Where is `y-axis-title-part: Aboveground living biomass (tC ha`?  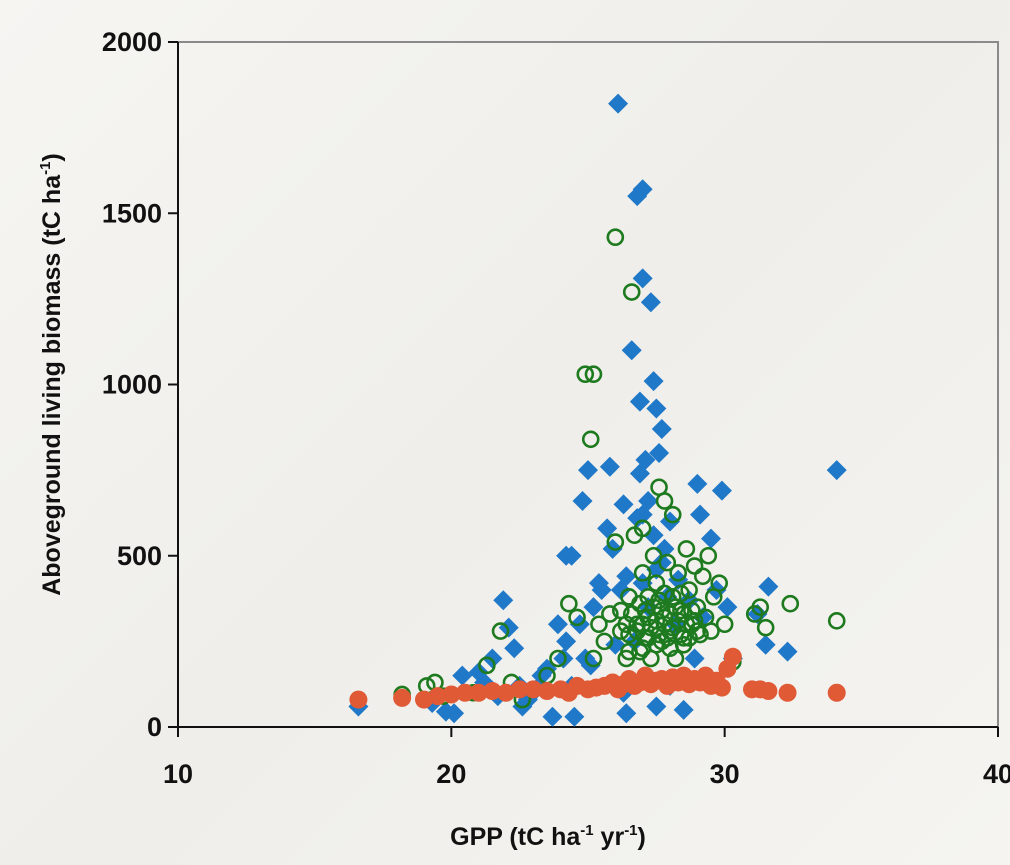 y-axis-title-part: Aboveground living biomass (tC ha is located at coordinates (52, 385).